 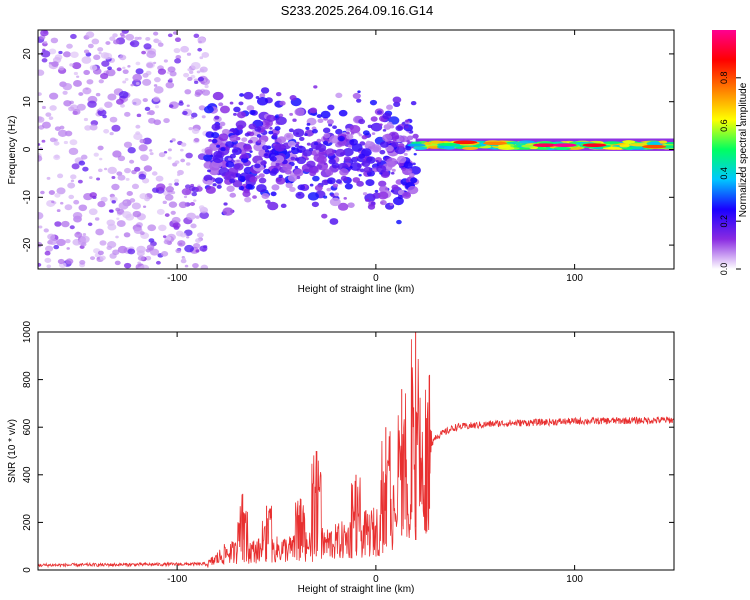 I want to click on spectrogram-band-segment, so click(x=416, y=145).